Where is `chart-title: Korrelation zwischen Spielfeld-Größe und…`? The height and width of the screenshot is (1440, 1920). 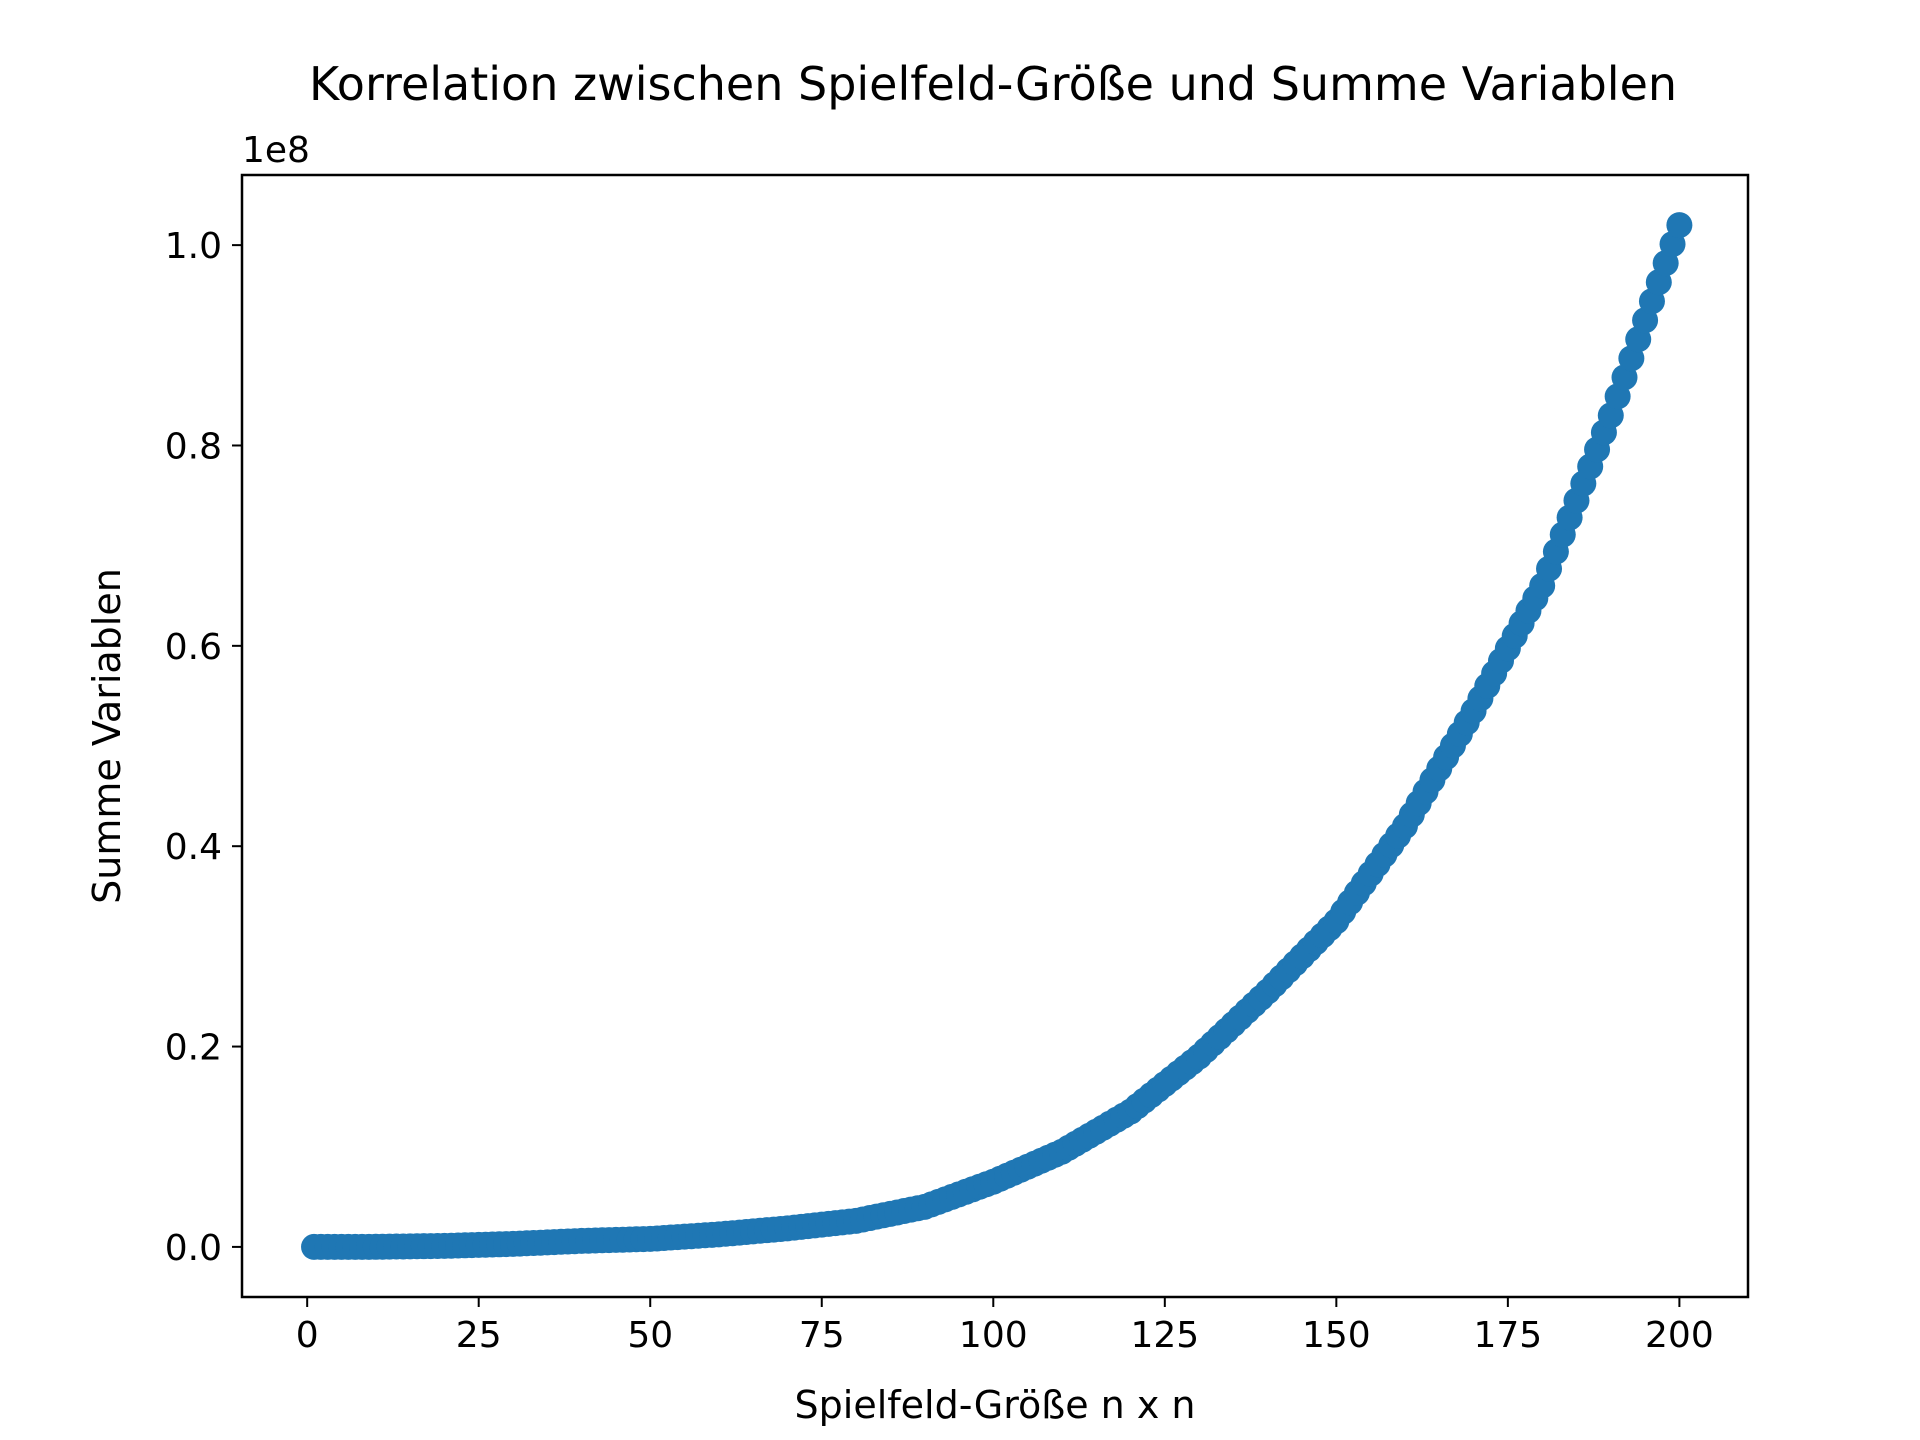
chart-title: Korrelation zwischen Spielfeld-Größe und… is located at coordinates (993, 84).